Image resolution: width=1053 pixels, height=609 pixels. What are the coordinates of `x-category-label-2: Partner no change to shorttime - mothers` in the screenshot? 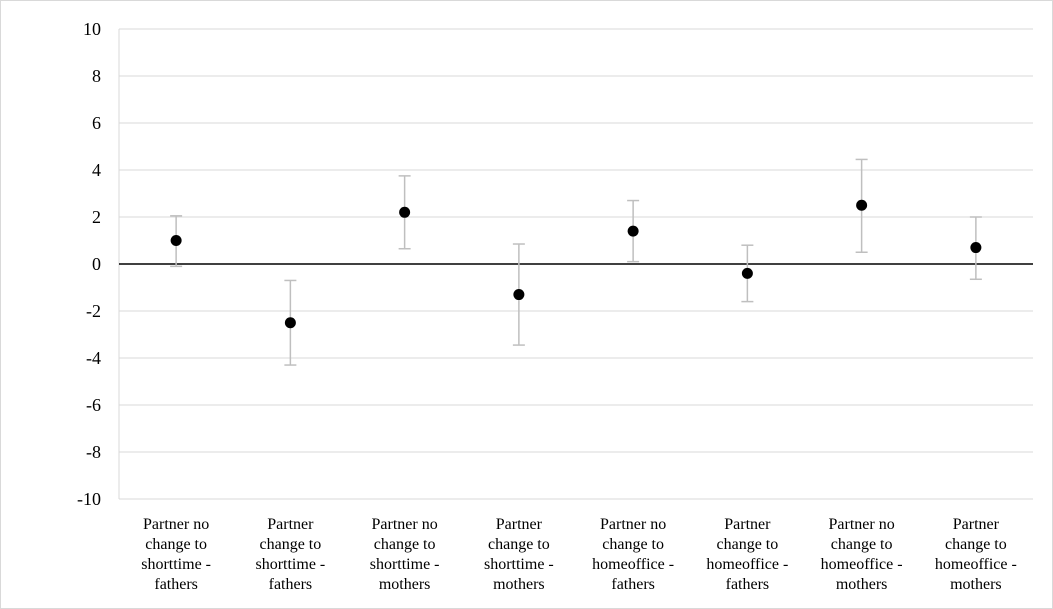 It's located at (405, 554).